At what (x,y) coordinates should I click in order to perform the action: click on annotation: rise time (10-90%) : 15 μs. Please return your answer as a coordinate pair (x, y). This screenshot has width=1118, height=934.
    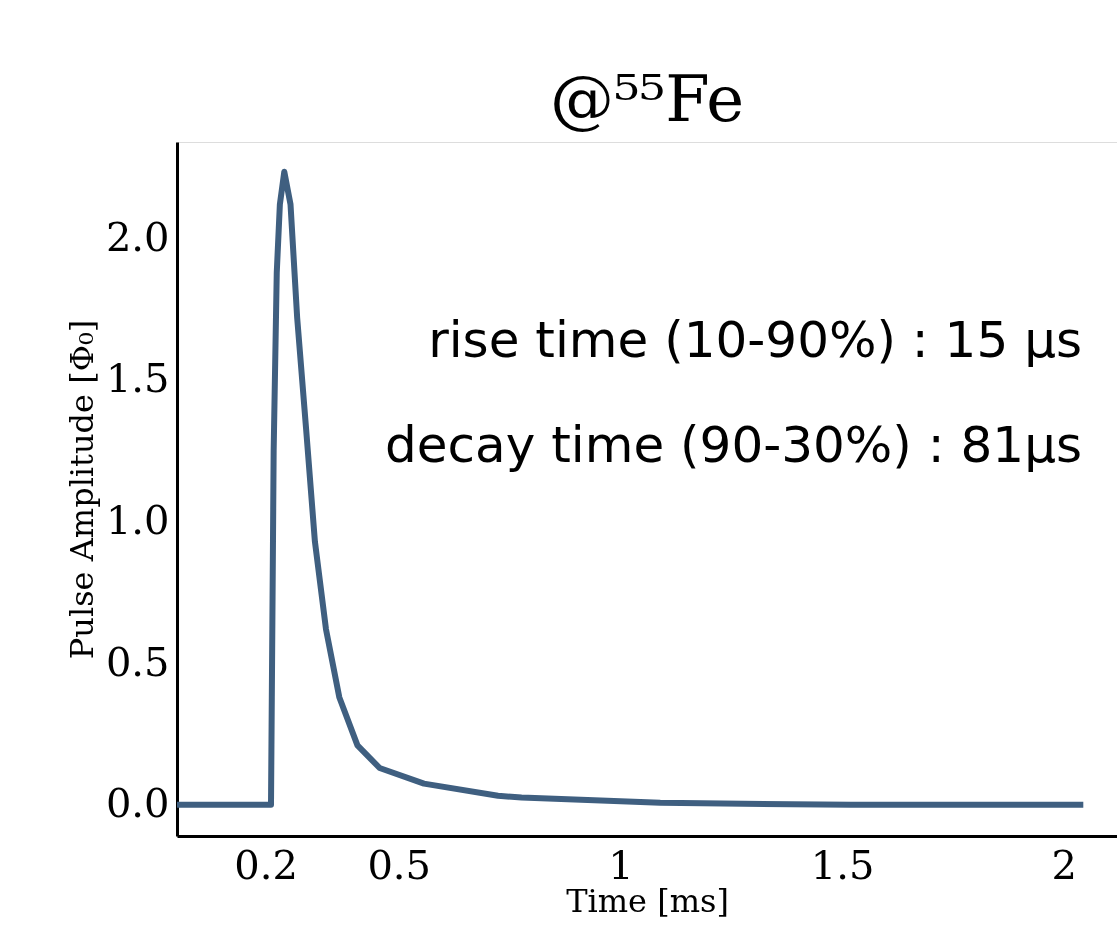
    Looking at the image, I should click on (755, 340).